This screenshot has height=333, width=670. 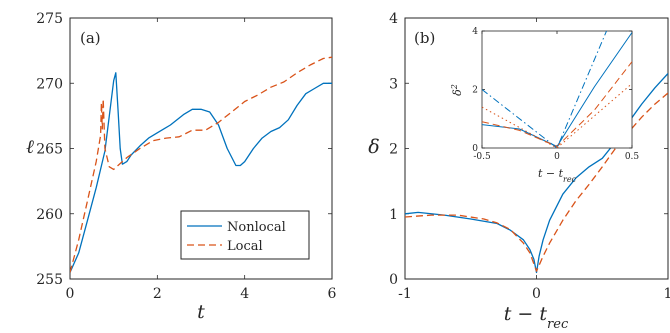 I want to click on panel-b-ytick-label: 1, so click(x=393, y=215).